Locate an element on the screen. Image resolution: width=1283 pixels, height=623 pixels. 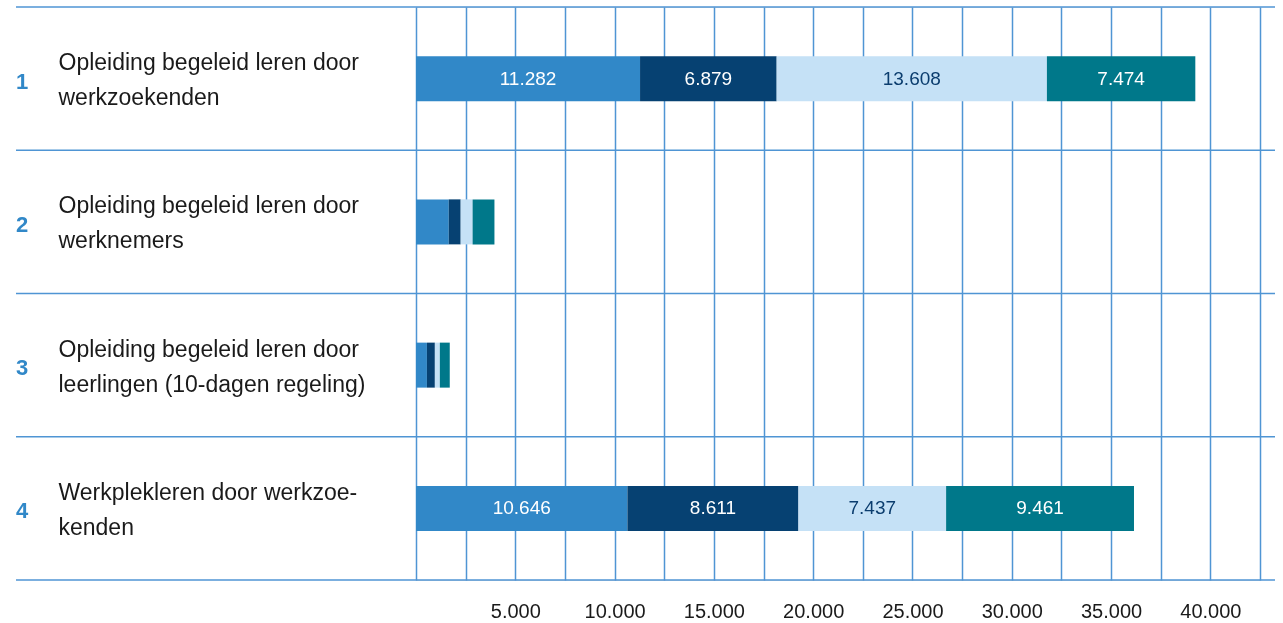
y-tick-label: Opleiding begeleid leren door werknemers is located at coordinates (208, 223).